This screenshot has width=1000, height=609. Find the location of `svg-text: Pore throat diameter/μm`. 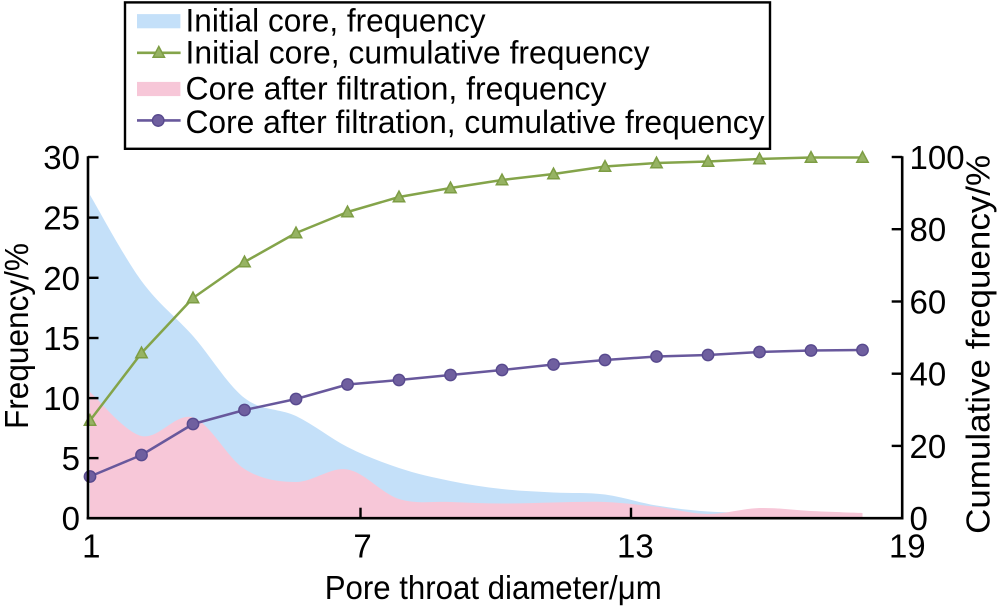

svg-text: Pore throat diameter/μm is located at coordinates (493, 587).